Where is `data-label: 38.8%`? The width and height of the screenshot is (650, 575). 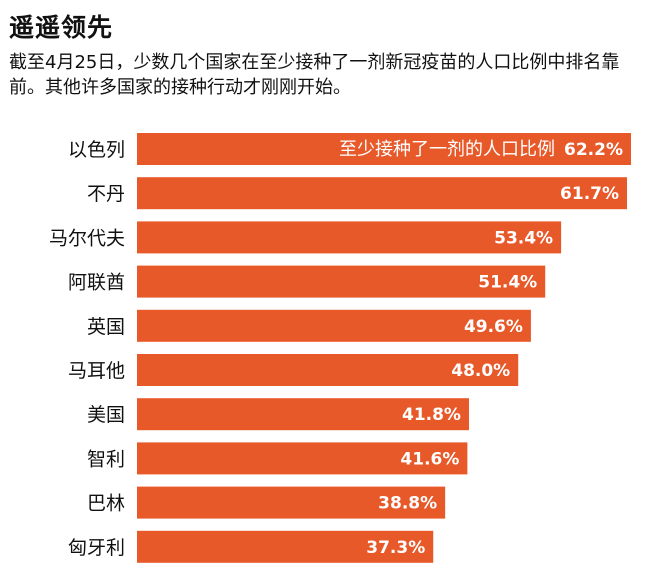 data-label: 38.8% is located at coordinates (407, 504).